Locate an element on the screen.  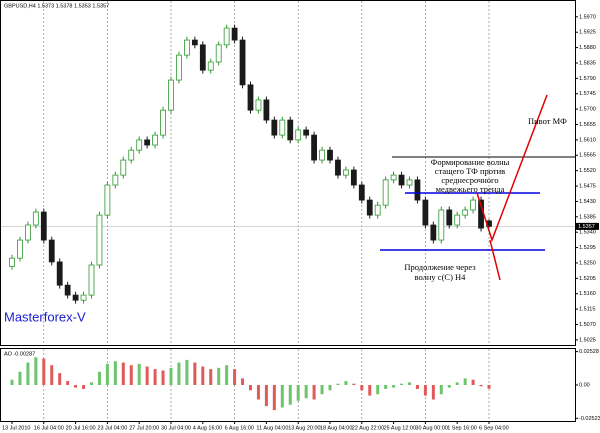
y-tick-label: 1.5565 is located at coordinates (587, 156).